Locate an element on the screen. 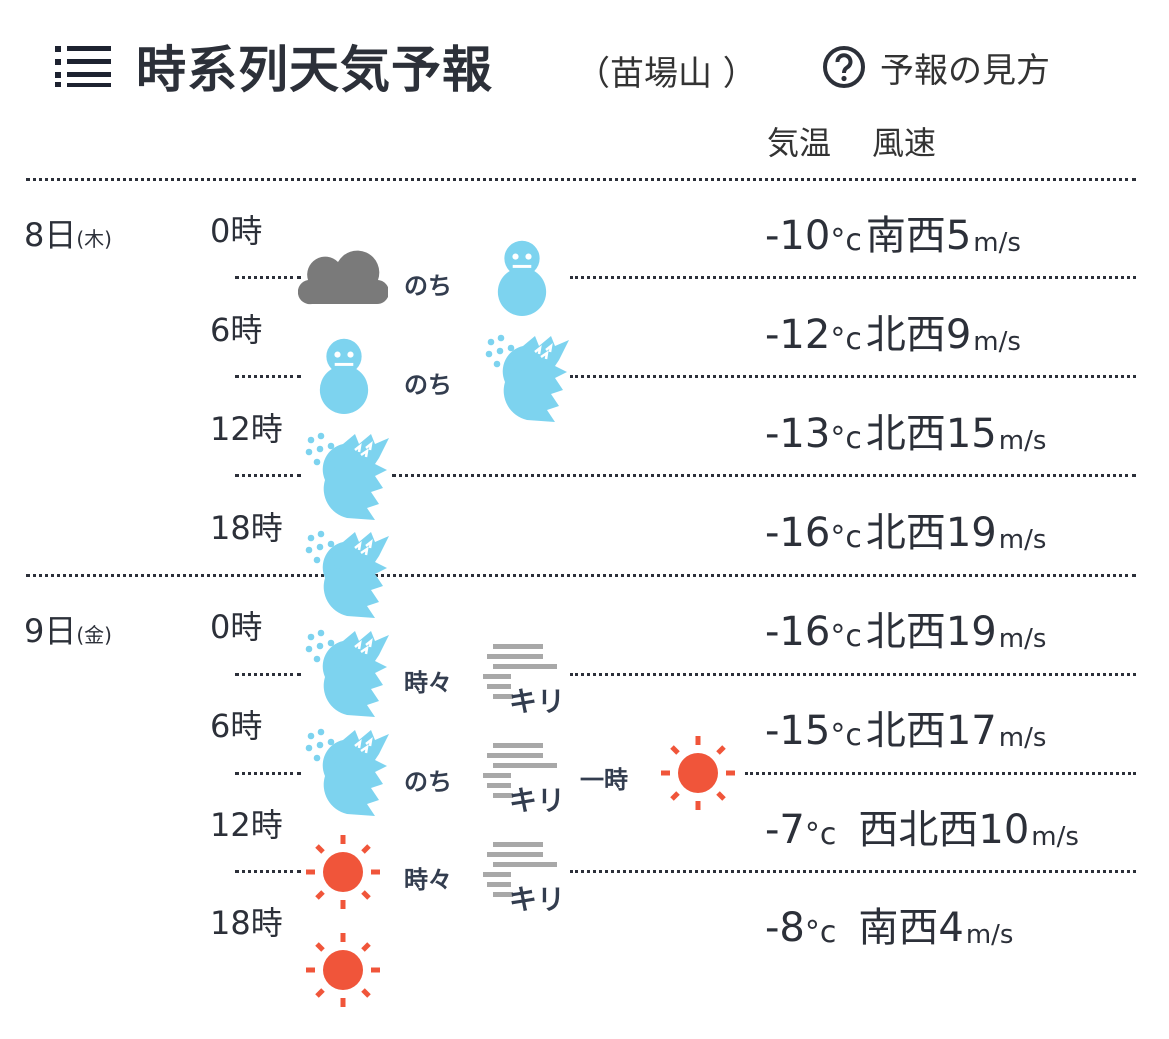 The width and height of the screenshot is (1169, 1039). column-temp-label: 気温 is located at coordinates (799, 143).